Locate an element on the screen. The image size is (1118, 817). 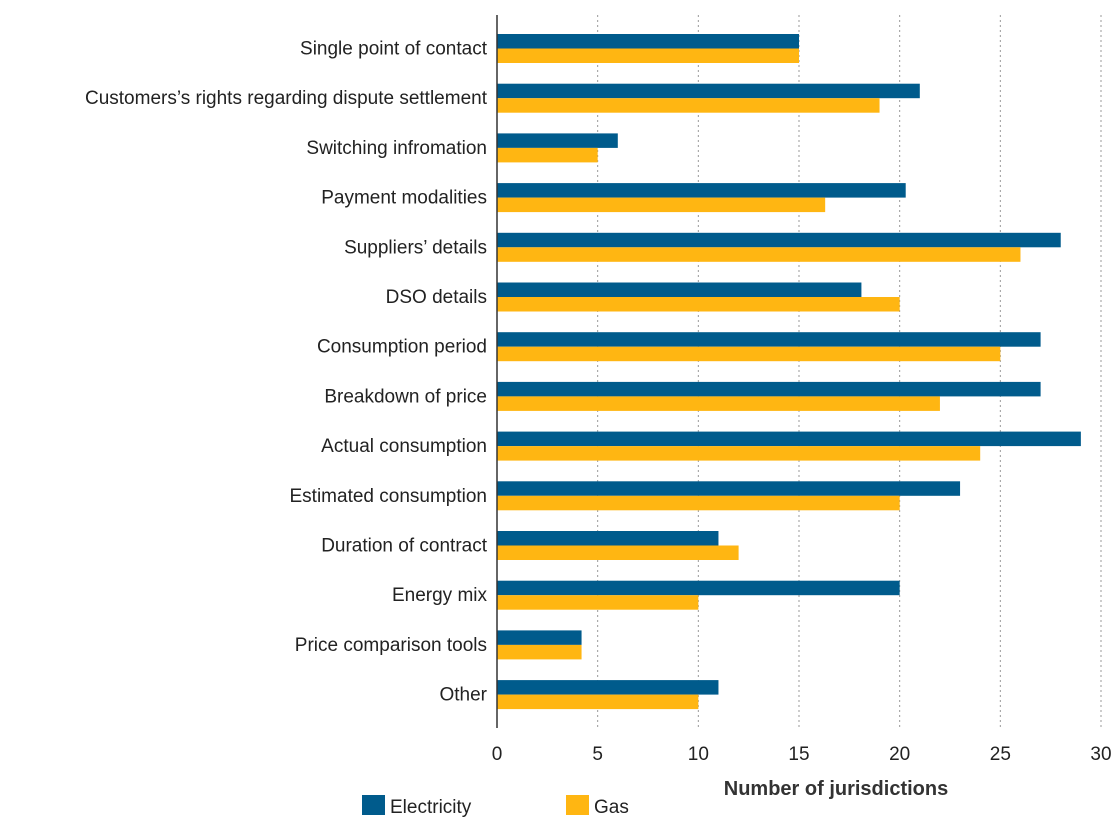
category-label: Actual consumption is located at coordinates (404, 446).